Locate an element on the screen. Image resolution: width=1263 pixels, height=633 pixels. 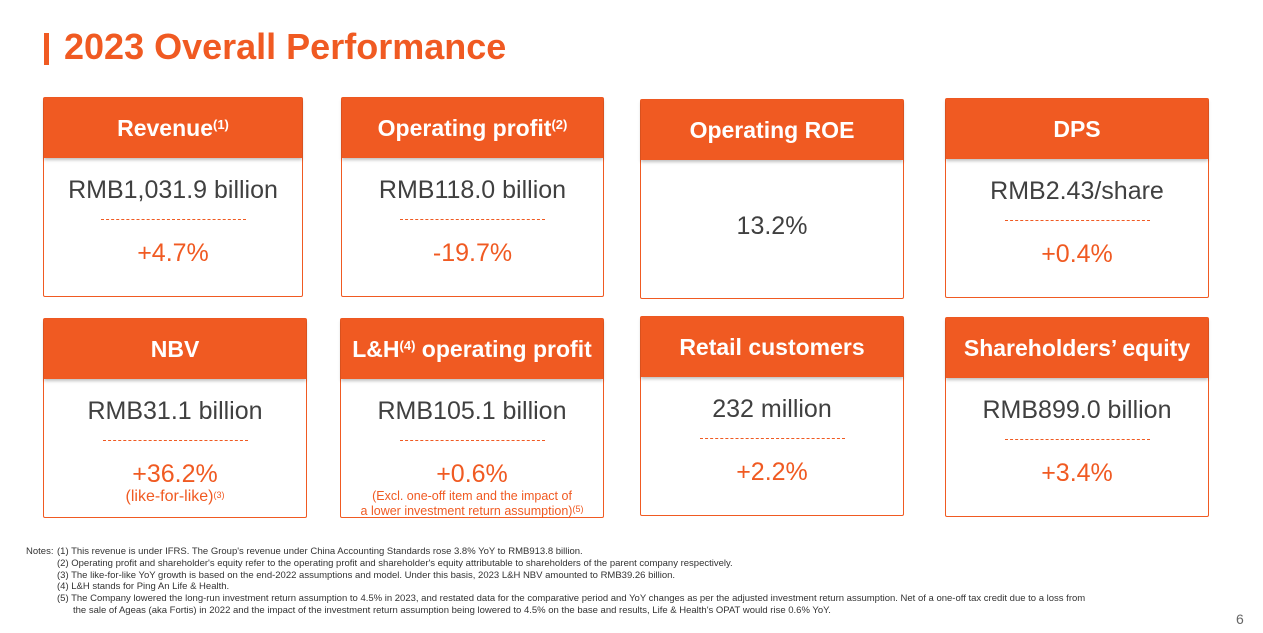
footnote-ref: (1) is located at coordinates (220, 124).